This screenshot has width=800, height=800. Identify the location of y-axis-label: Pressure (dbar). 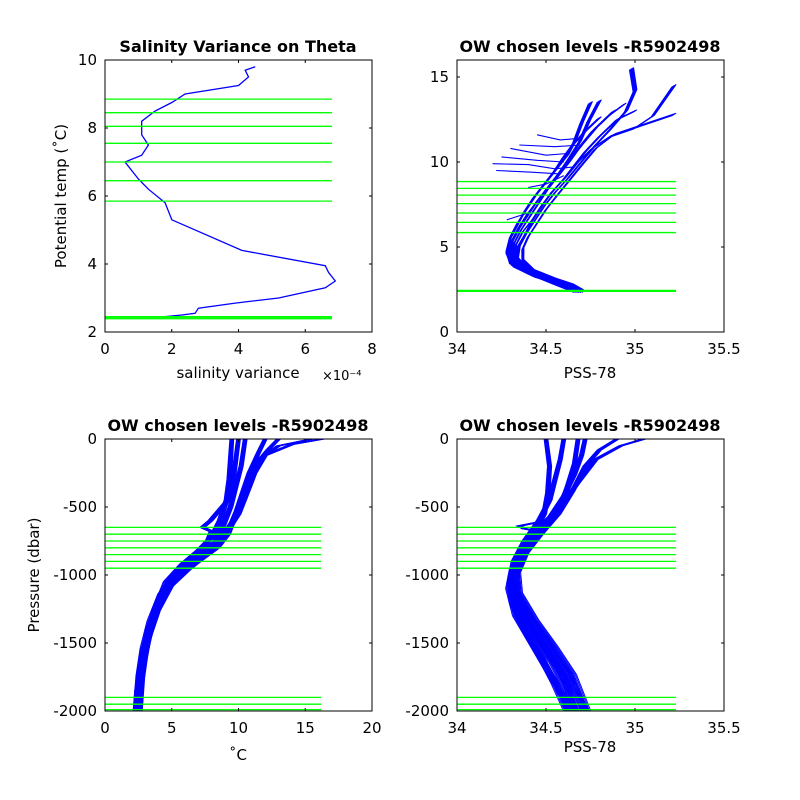
(34, 575).